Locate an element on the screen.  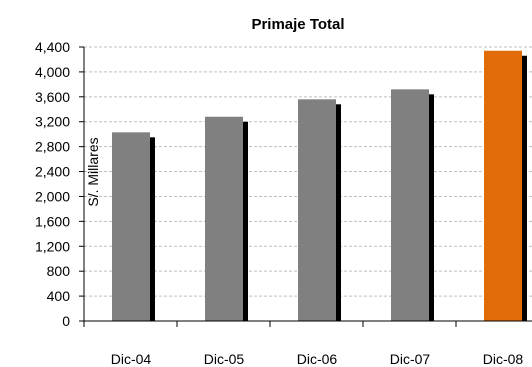
y-tick-label: 2,000 is located at coordinates (52, 196).